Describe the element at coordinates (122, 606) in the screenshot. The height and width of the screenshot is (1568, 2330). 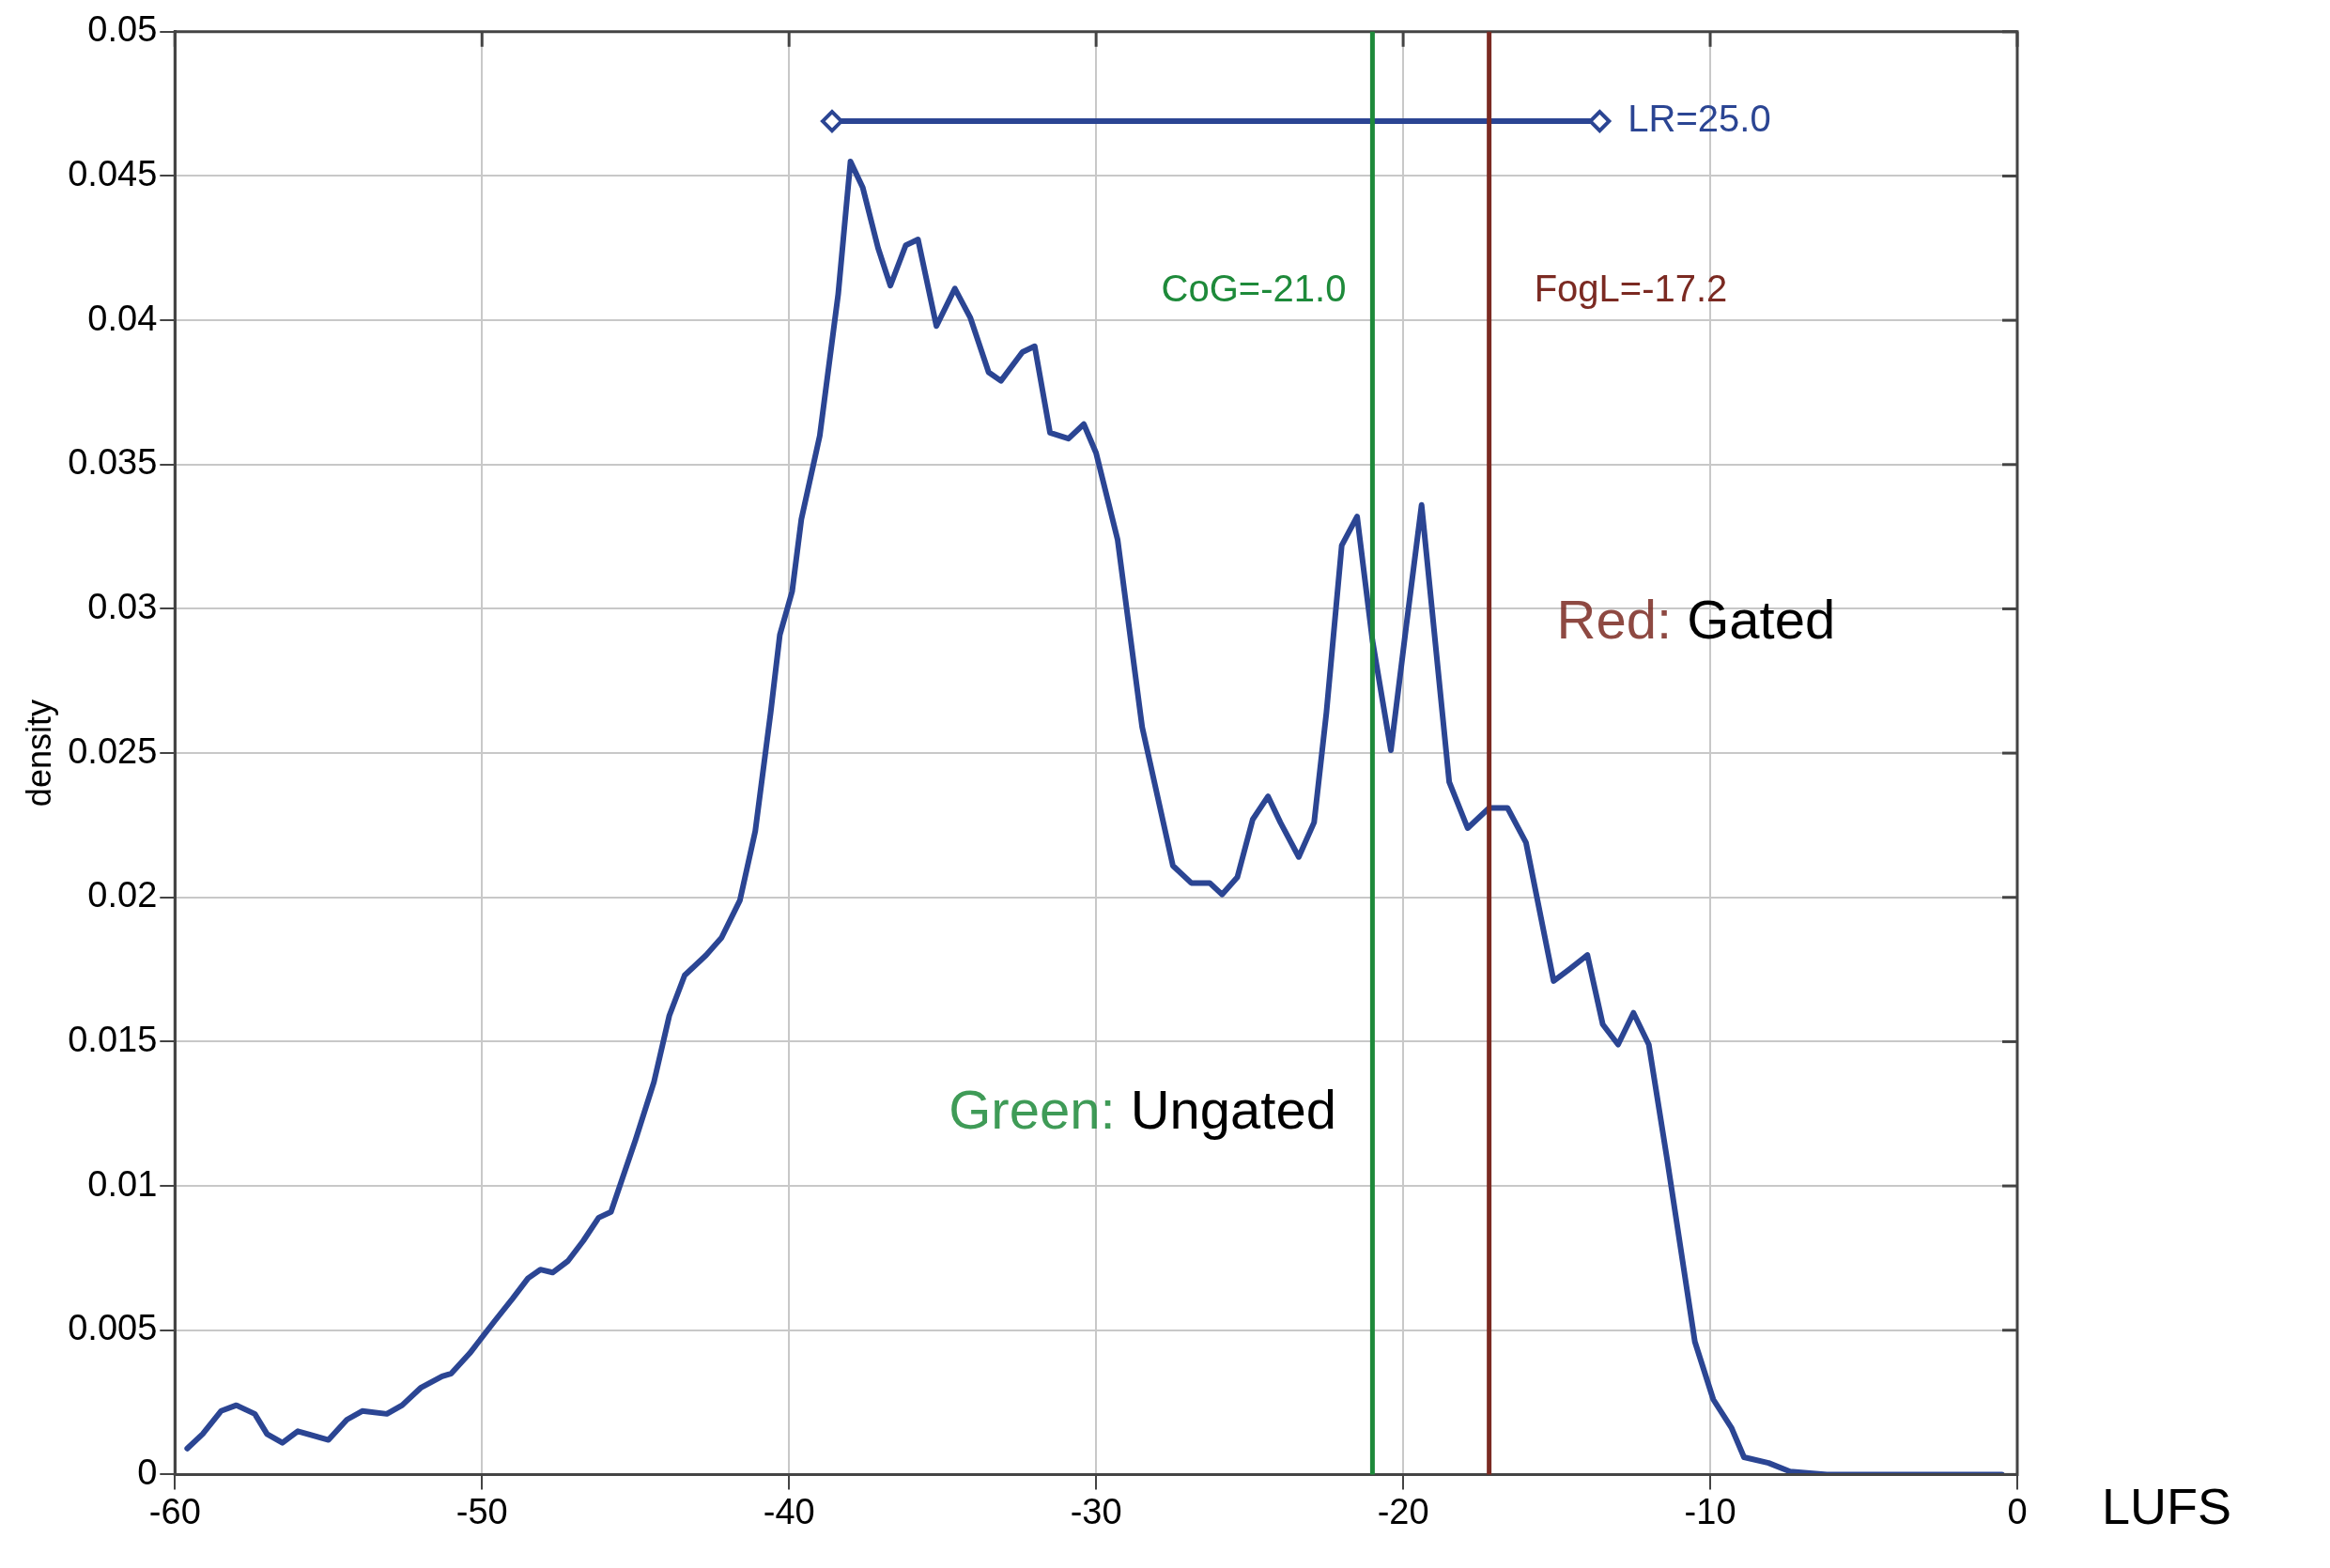
I see `y-tick-label: 0.03` at that location.